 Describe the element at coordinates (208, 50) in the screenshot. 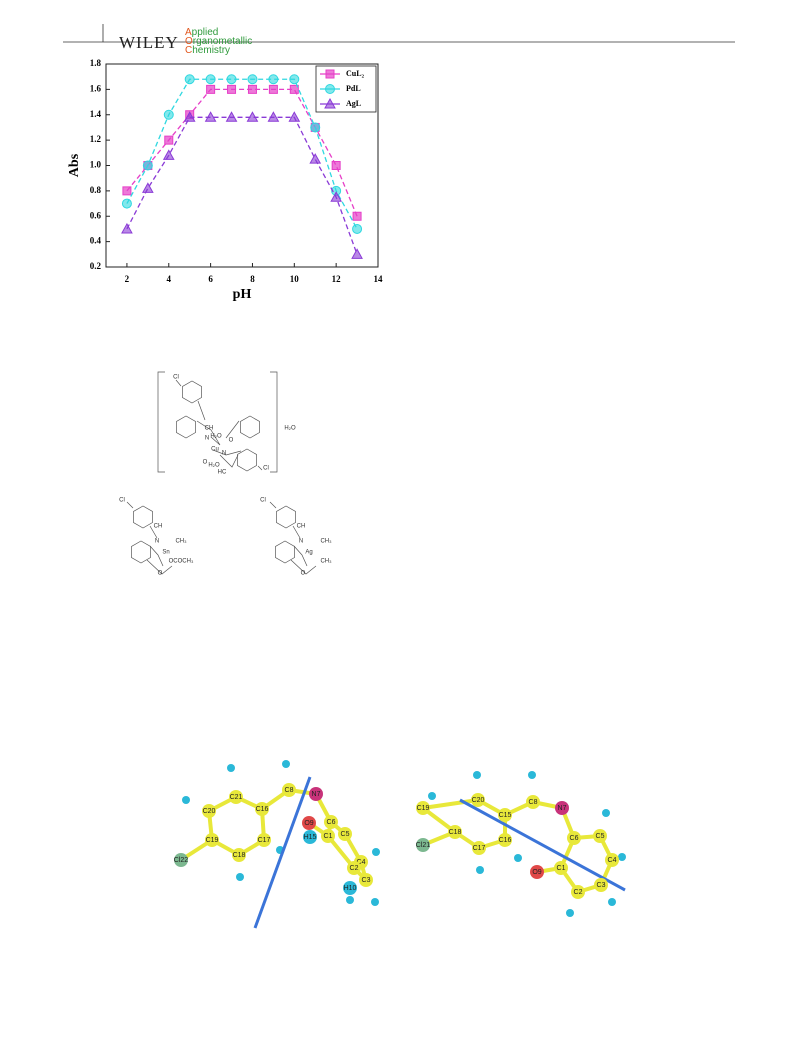

I see `journal-line: Chemistry` at that location.